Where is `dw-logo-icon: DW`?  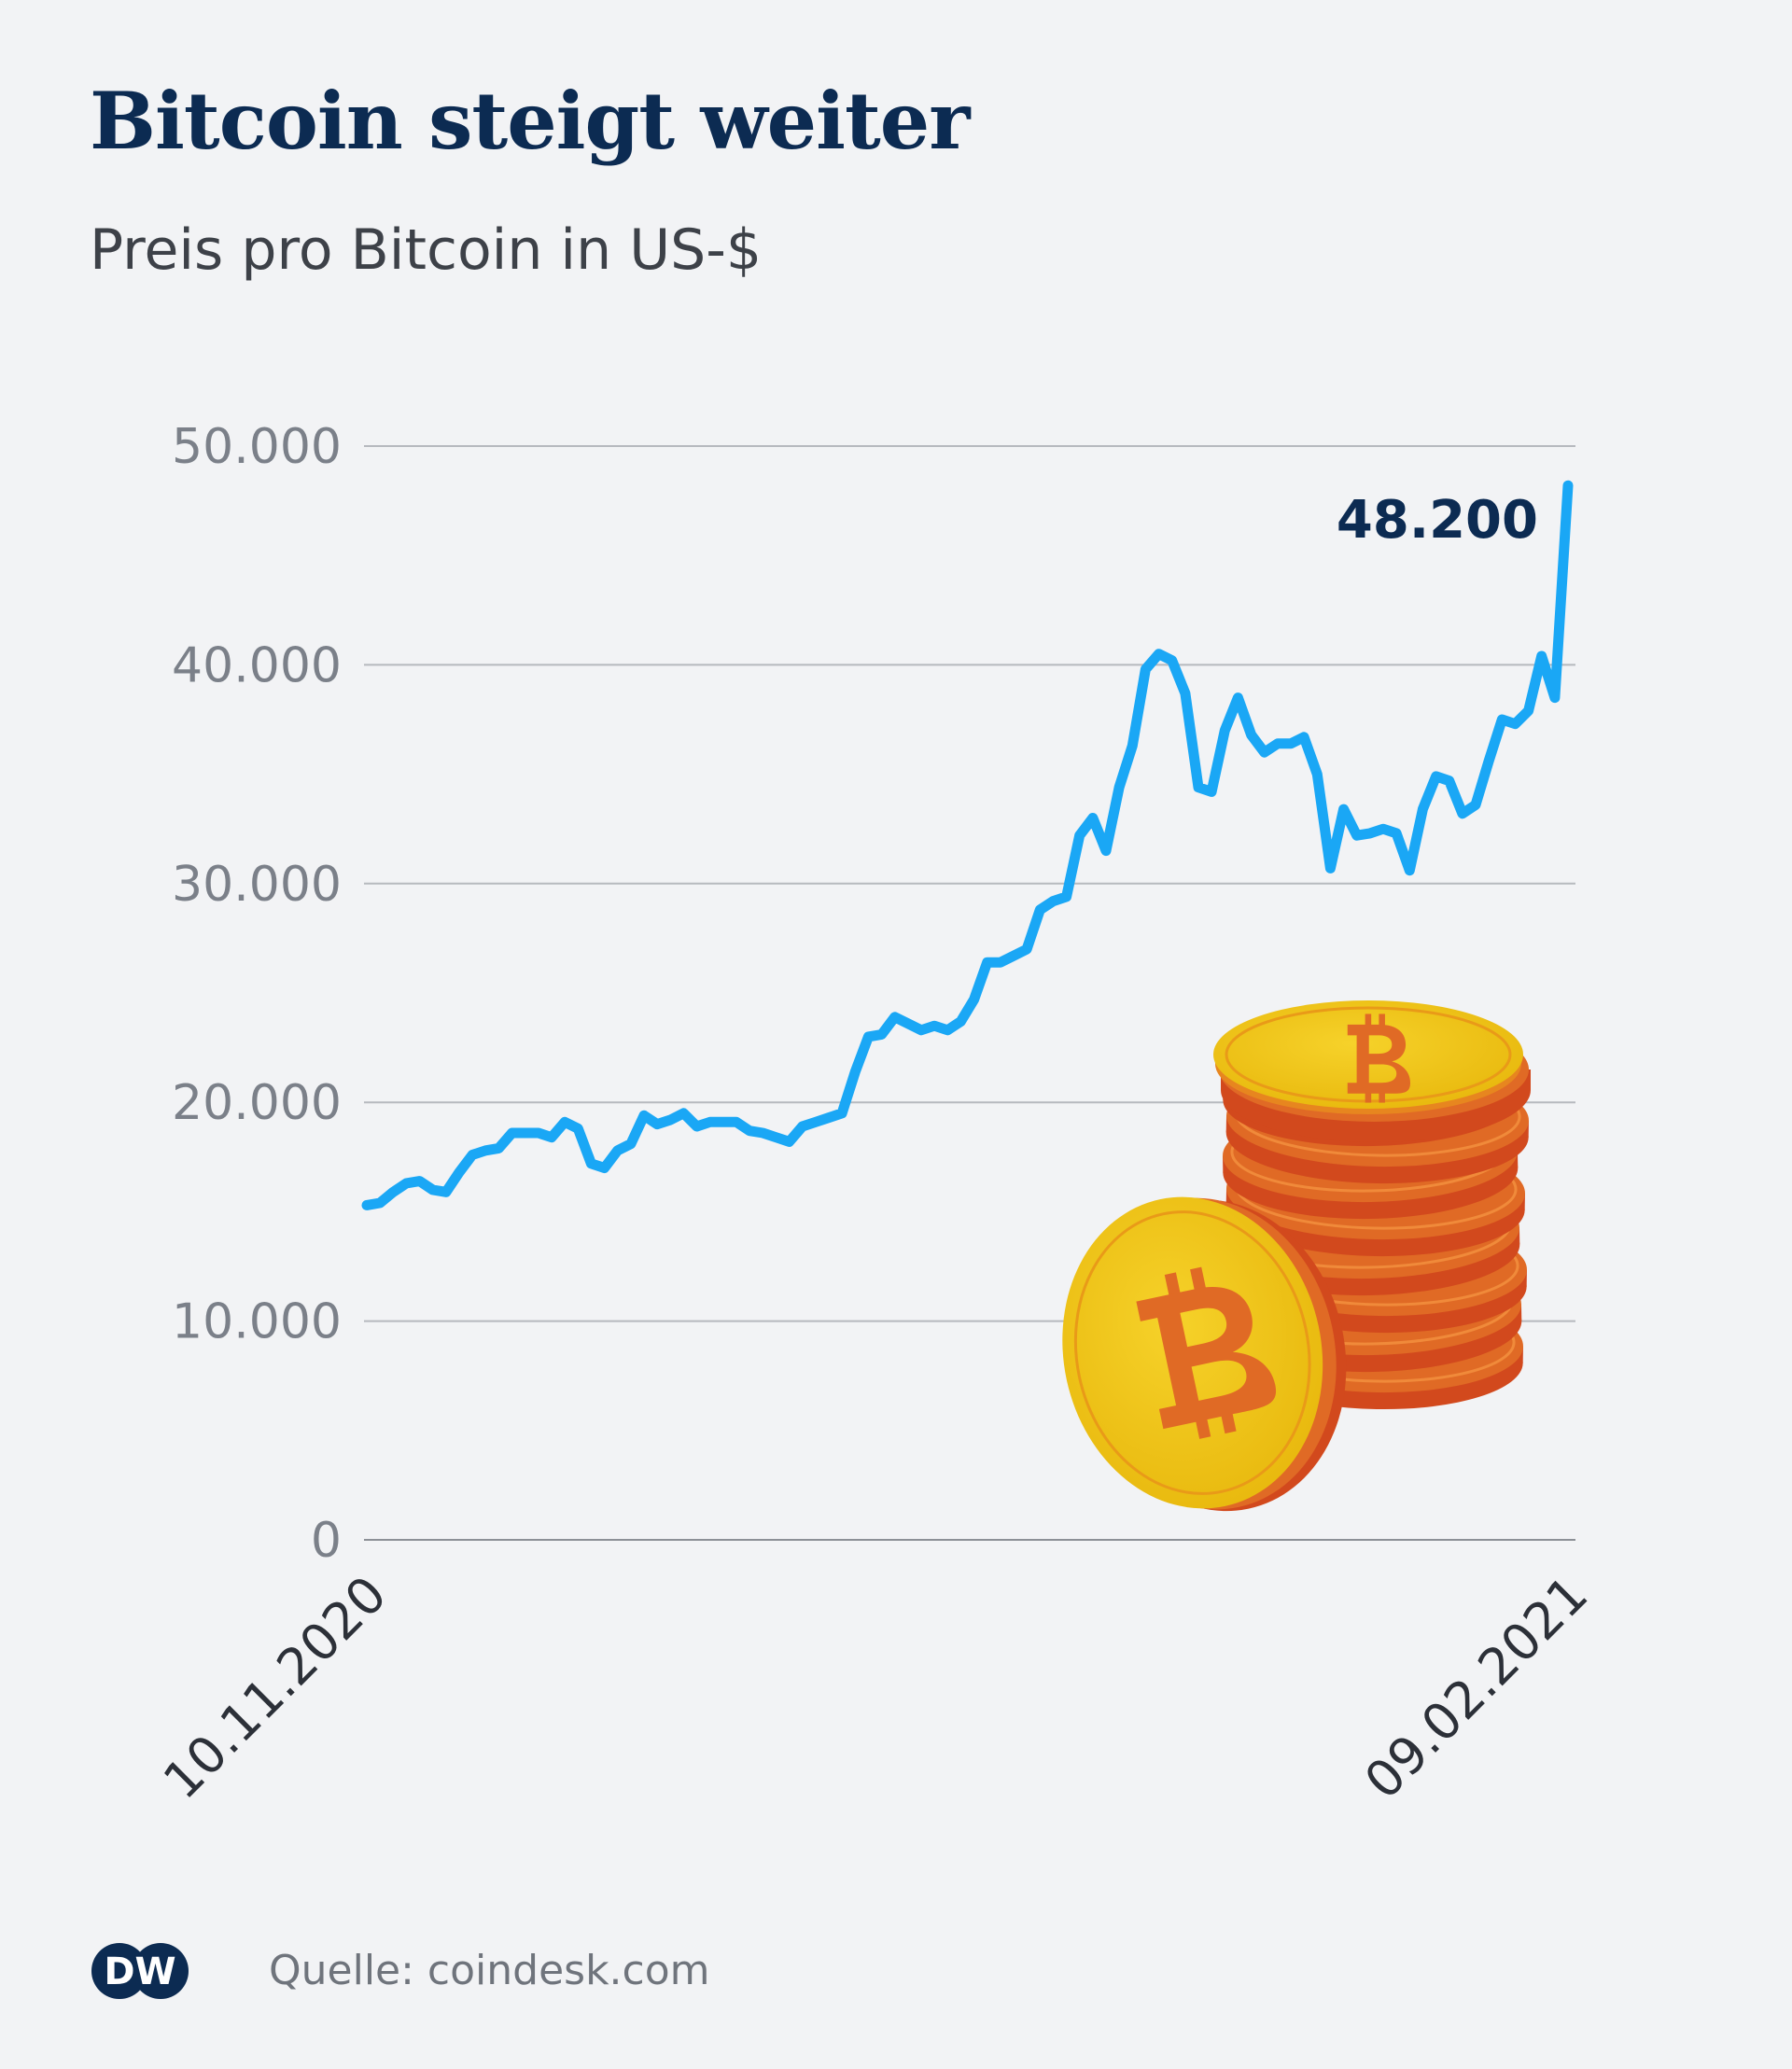
dw-logo-icon: DW is located at coordinates (140, 1971).